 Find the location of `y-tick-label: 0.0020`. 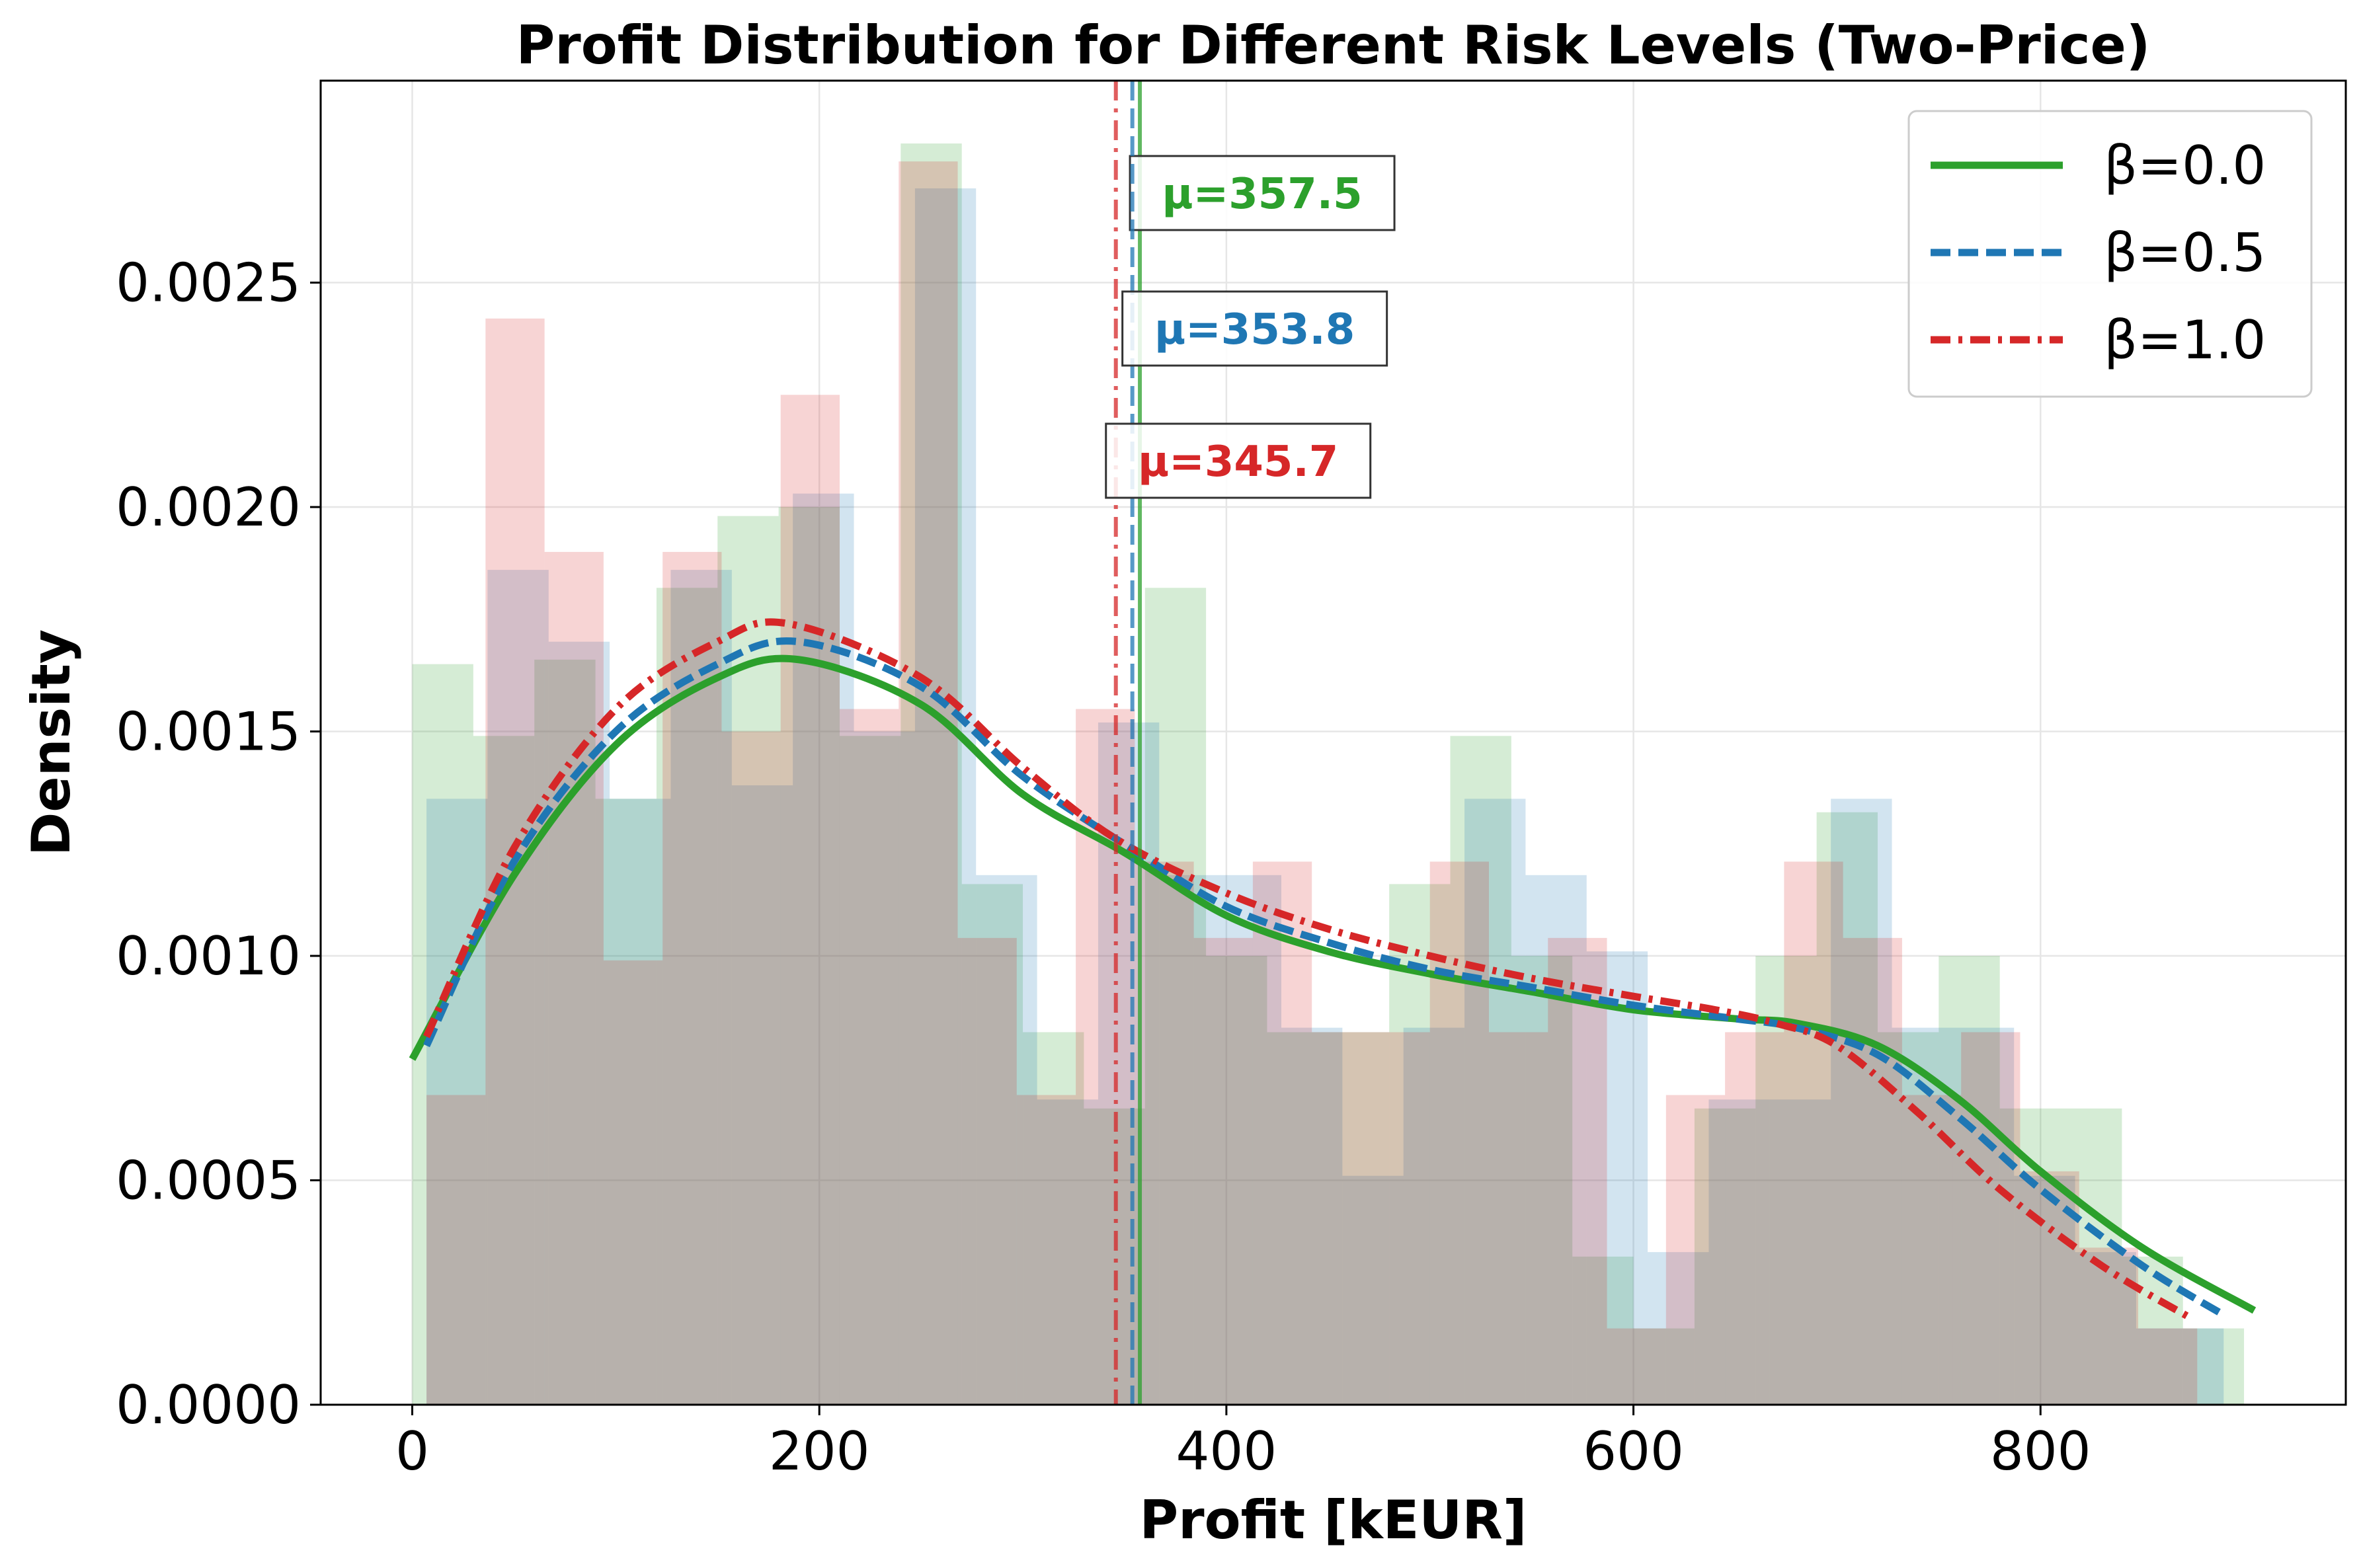

y-tick-label: 0.0020 is located at coordinates (208, 507).